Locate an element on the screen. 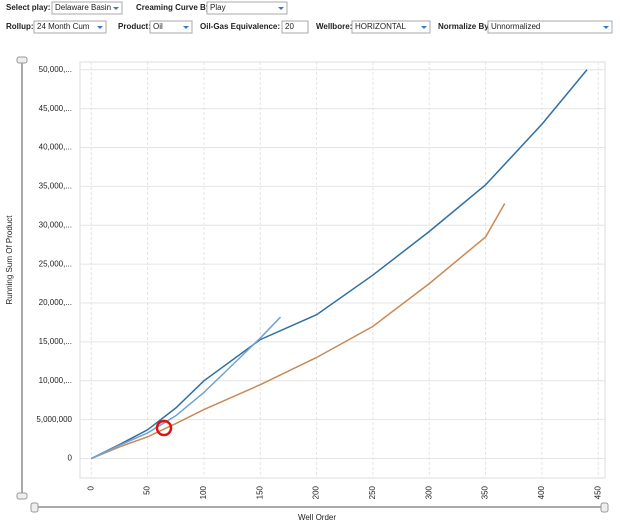  control-value: HORIZONTAL is located at coordinates (381, 26).